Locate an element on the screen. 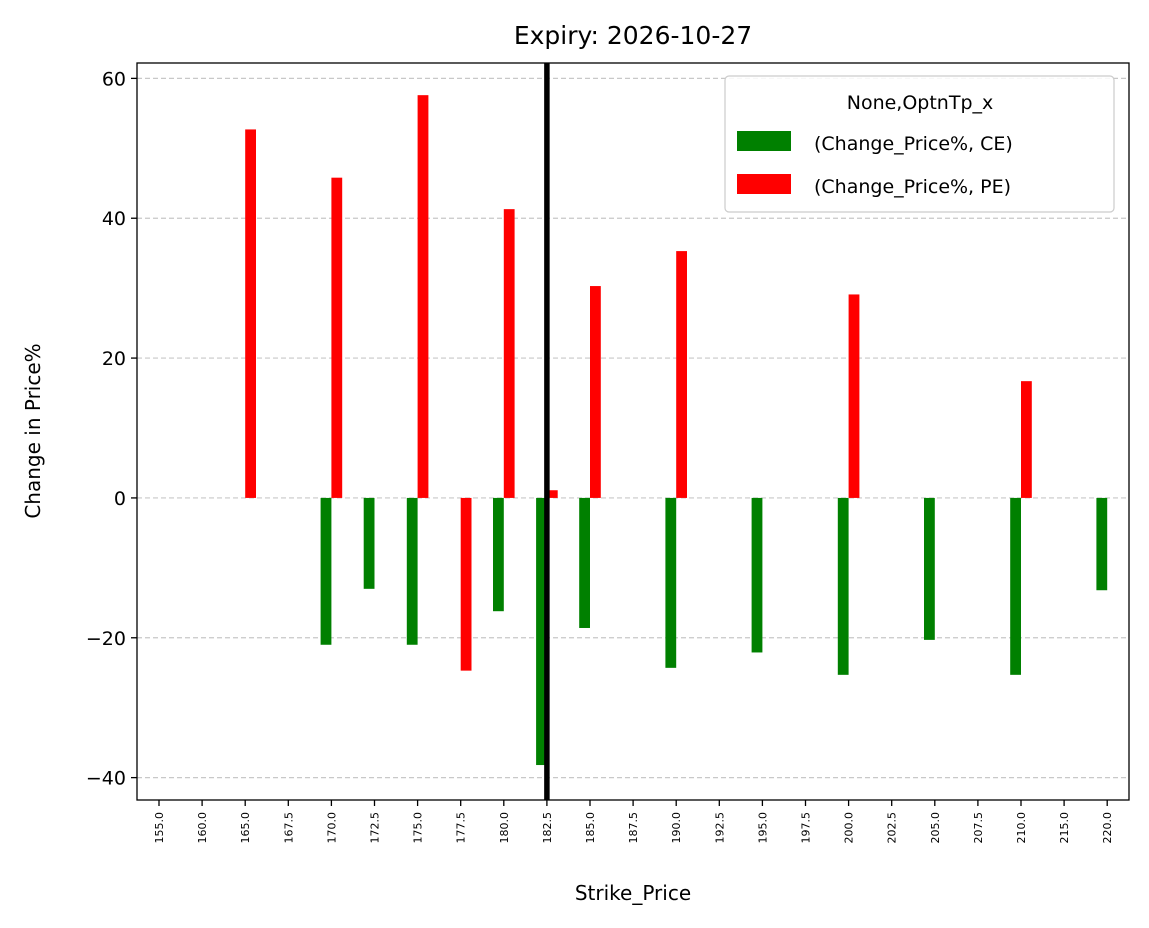  x-tick-label: 170.0 is located at coordinates (331, 828).